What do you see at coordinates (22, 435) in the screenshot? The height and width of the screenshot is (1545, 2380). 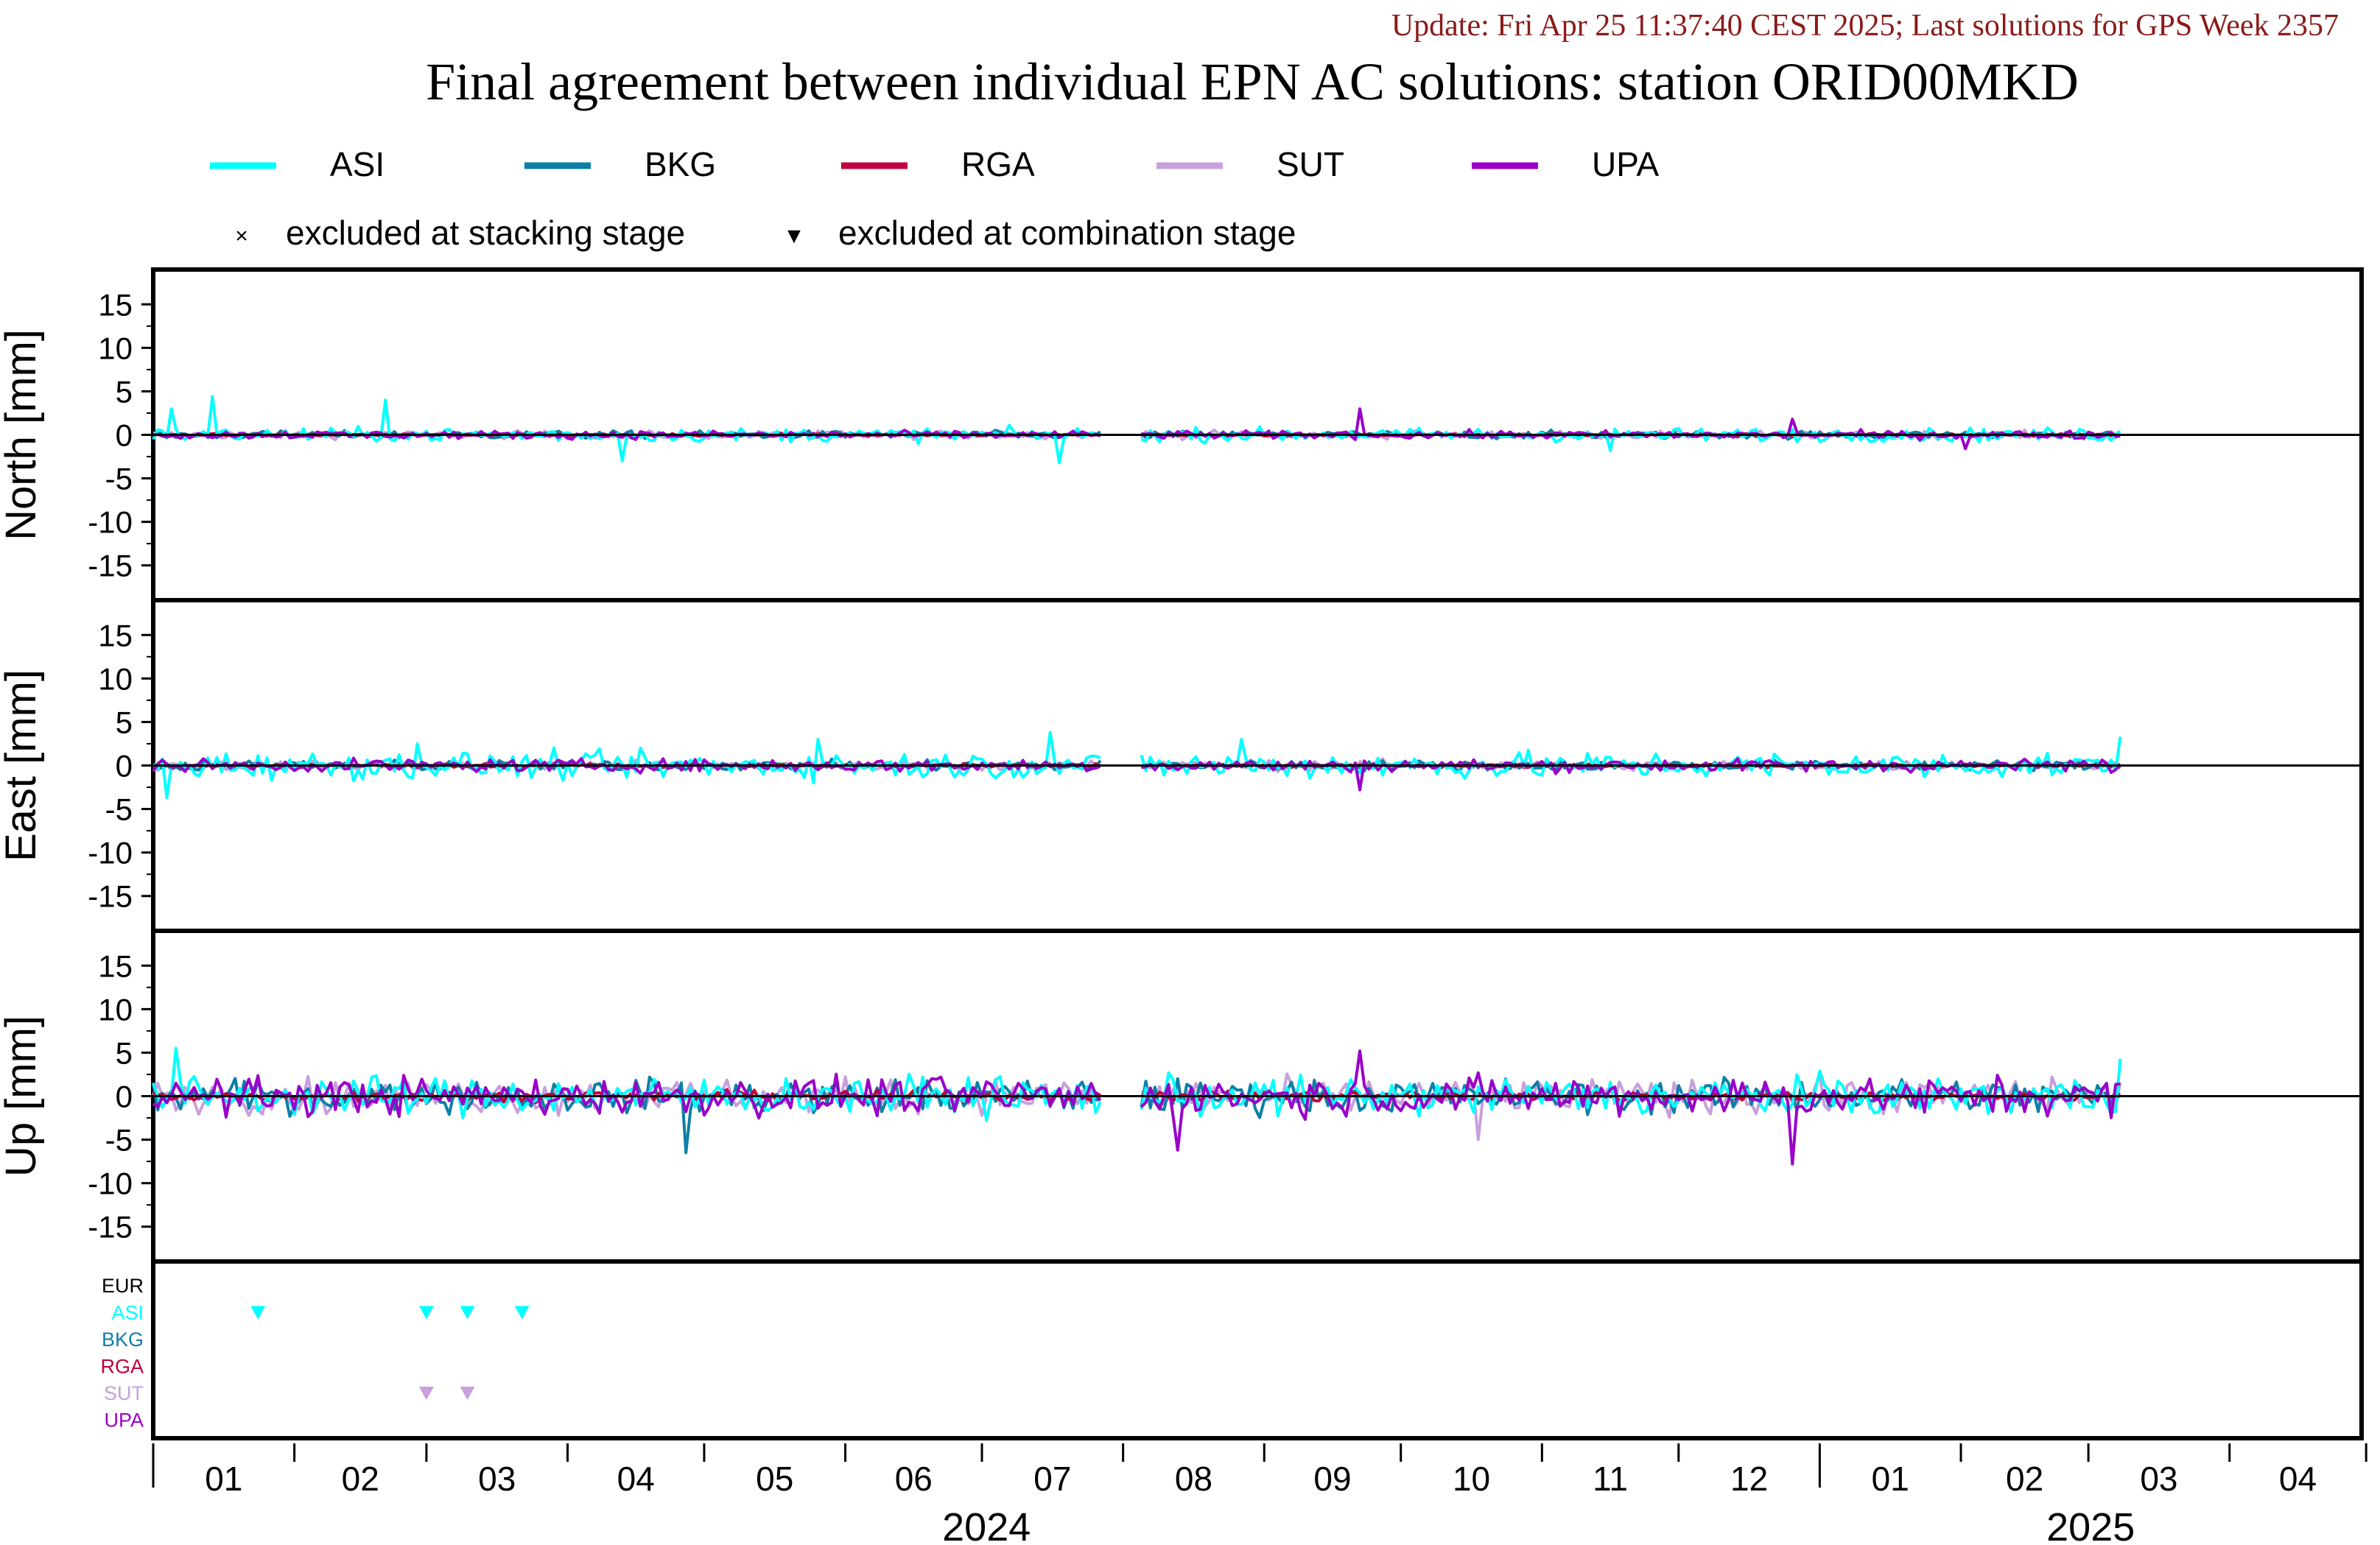 I see `y-axis-label: North [mm]` at bounding box center [22, 435].